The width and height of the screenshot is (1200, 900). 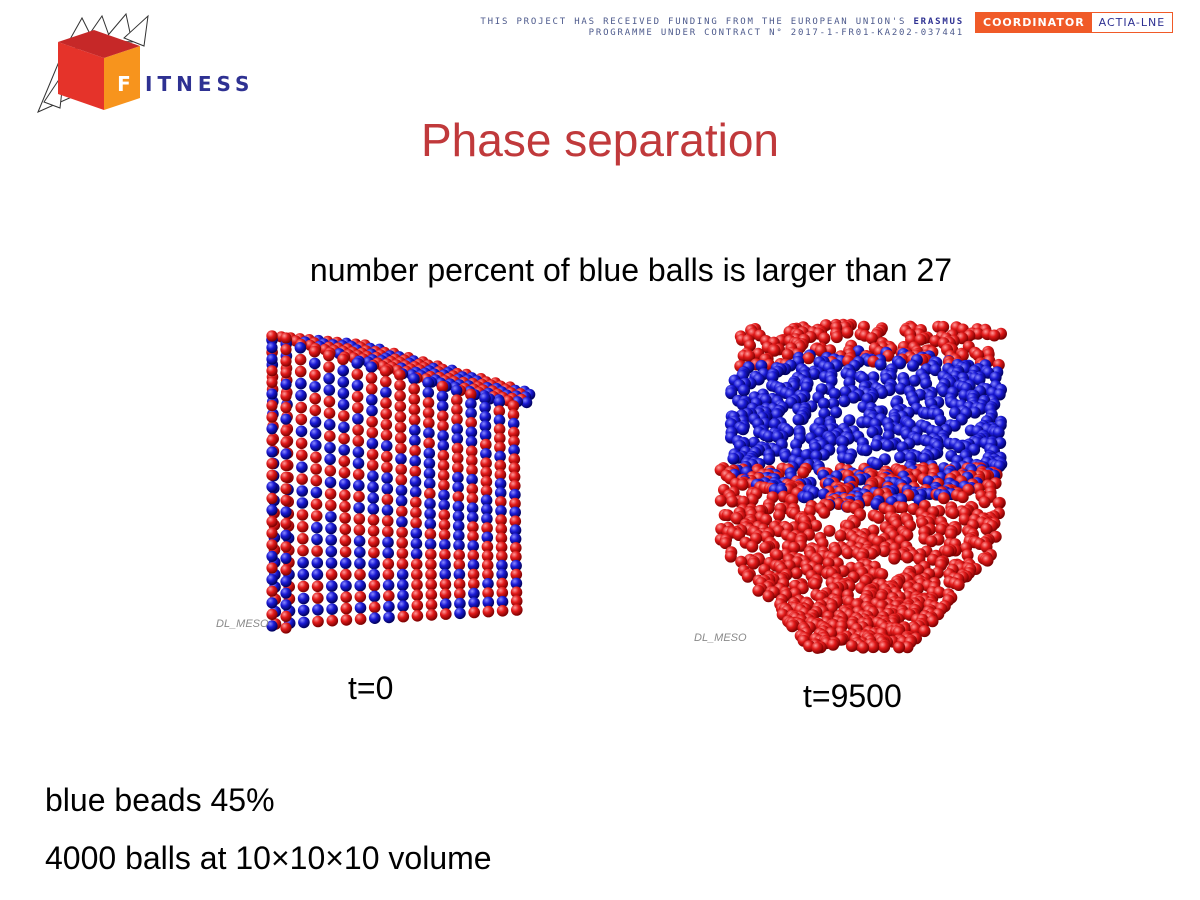 What do you see at coordinates (852, 696) in the screenshot?
I see `caption-t9500: t=9500` at bounding box center [852, 696].